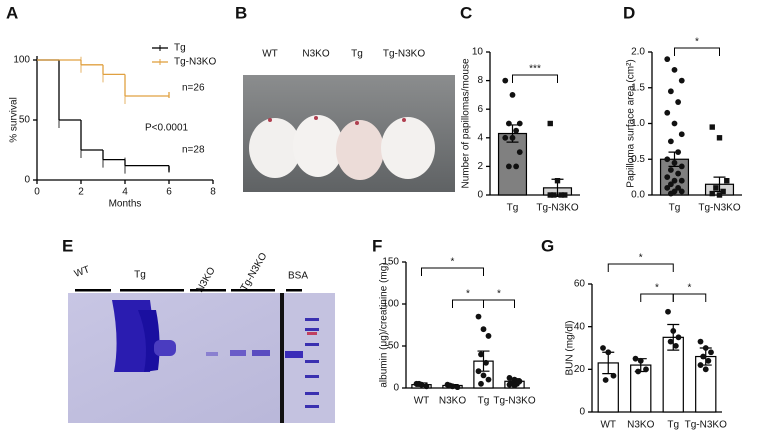 The width and height of the screenshot is (759, 444). What do you see at coordinates (547, 245) in the screenshot?
I see `panel-label: G` at bounding box center [547, 245].